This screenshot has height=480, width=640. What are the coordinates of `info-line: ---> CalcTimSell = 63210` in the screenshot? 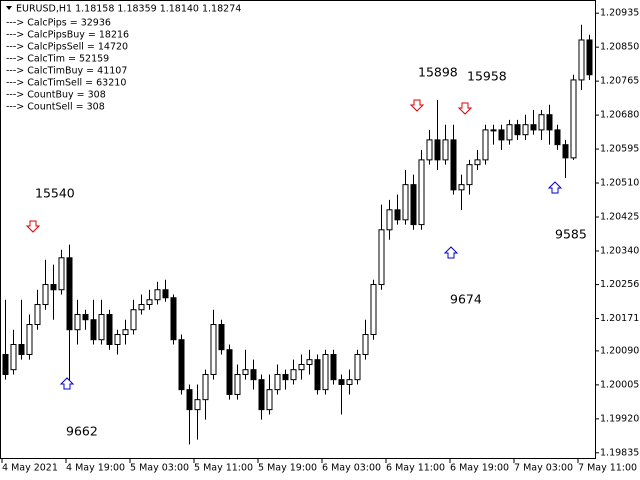 It's located at (66, 83).